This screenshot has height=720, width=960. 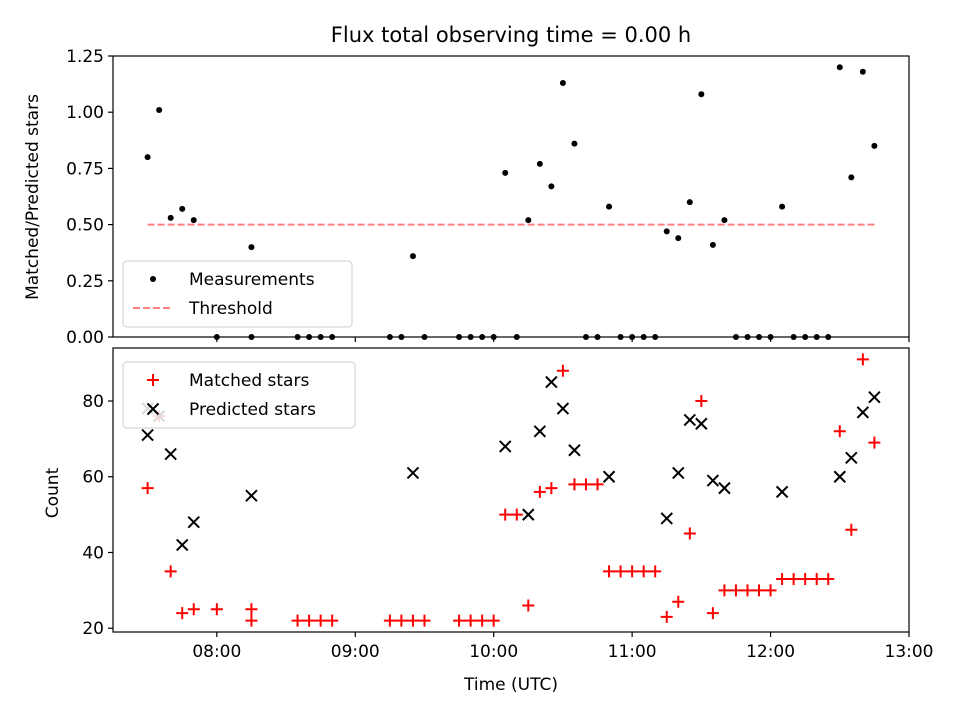 What do you see at coordinates (249, 381) in the screenshot?
I see `bottom-legend-label-0: Matched stars` at bounding box center [249, 381].